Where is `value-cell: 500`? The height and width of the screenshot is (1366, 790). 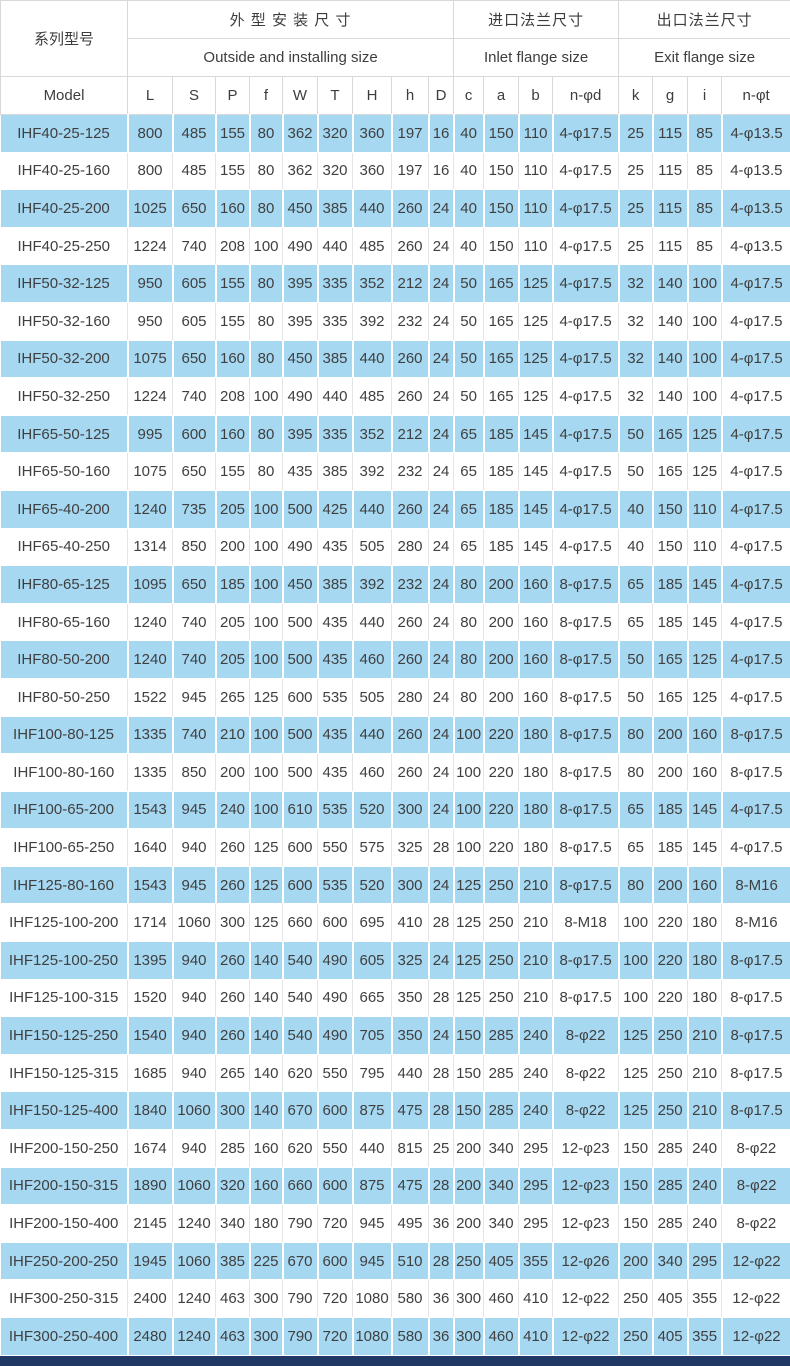 value-cell: 500 is located at coordinates (300, 509).